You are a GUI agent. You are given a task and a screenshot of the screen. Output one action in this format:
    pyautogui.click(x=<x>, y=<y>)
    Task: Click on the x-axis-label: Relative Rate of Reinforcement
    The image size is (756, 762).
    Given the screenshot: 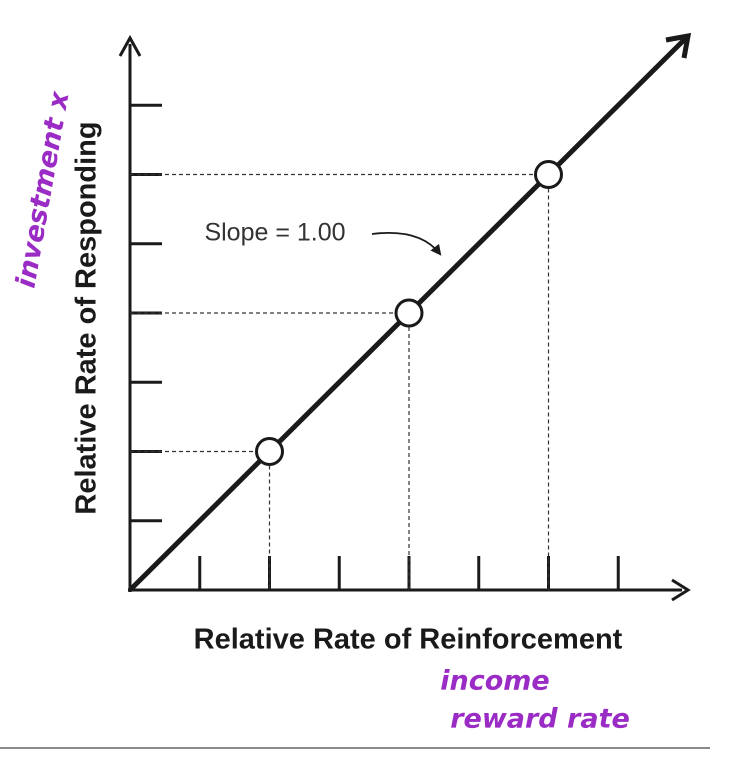 What is the action you would take?
    pyautogui.click(x=408, y=640)
    